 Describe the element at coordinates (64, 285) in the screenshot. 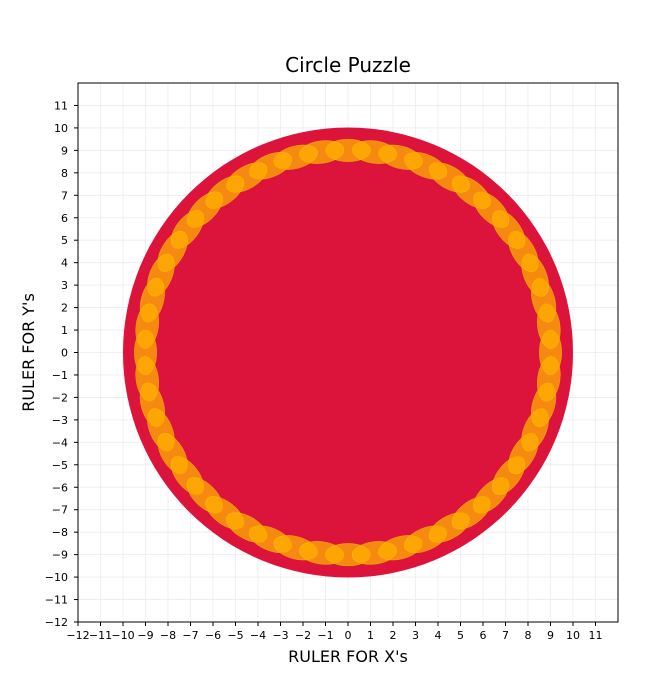

I see `y-tick-label: 3` at that location.